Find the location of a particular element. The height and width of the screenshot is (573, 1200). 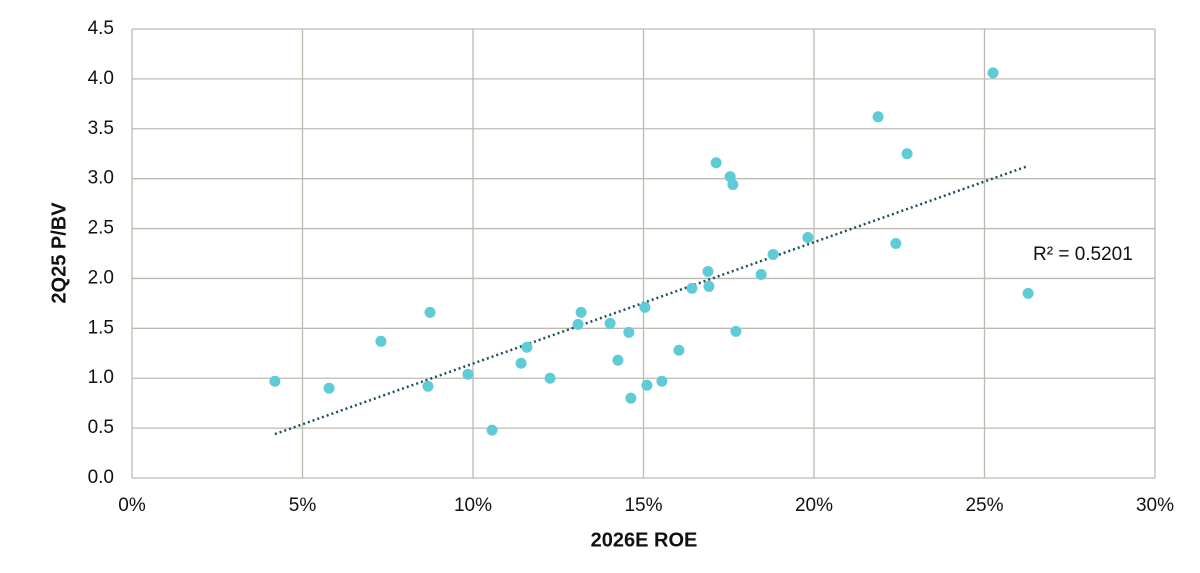

x-tick-label: 0% is located at coordinates (132, 505).